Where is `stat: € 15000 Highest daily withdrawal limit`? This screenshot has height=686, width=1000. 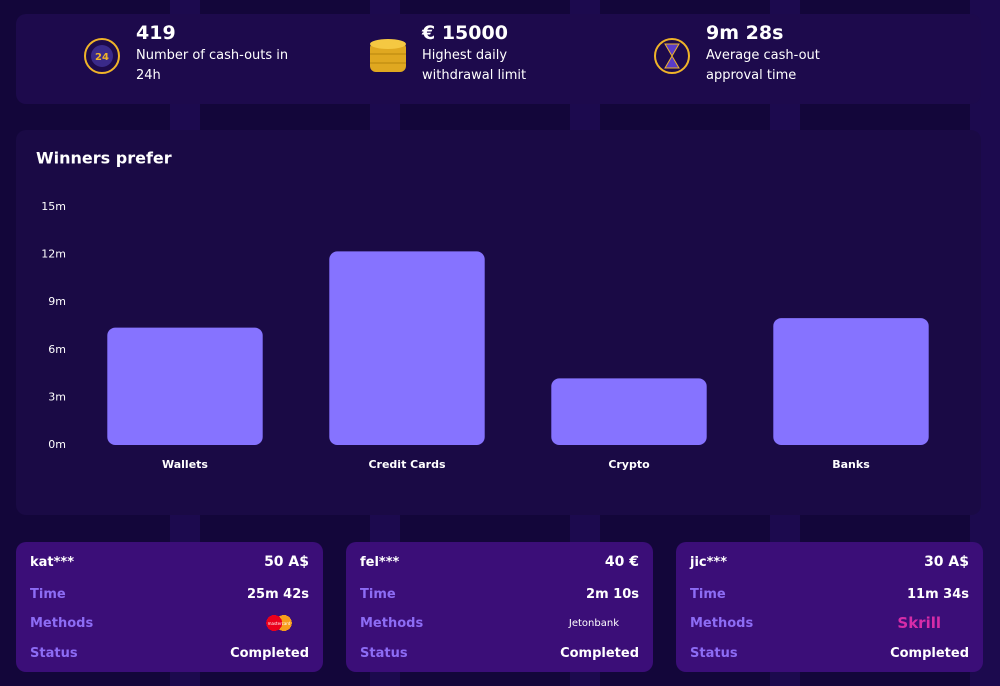
stat: € 15000 Highest daily withdrawal limit is located at coordinates (474, 54).